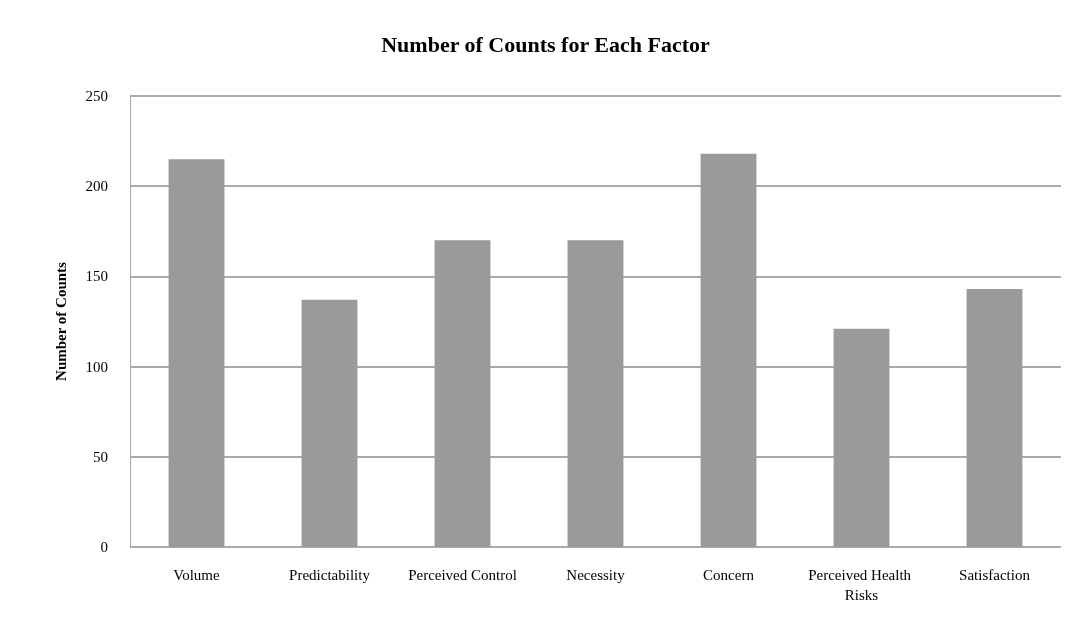 This screenshot has height=625, width=1091. I want to click on x-tick-label: Necessity, so click(596, 575).